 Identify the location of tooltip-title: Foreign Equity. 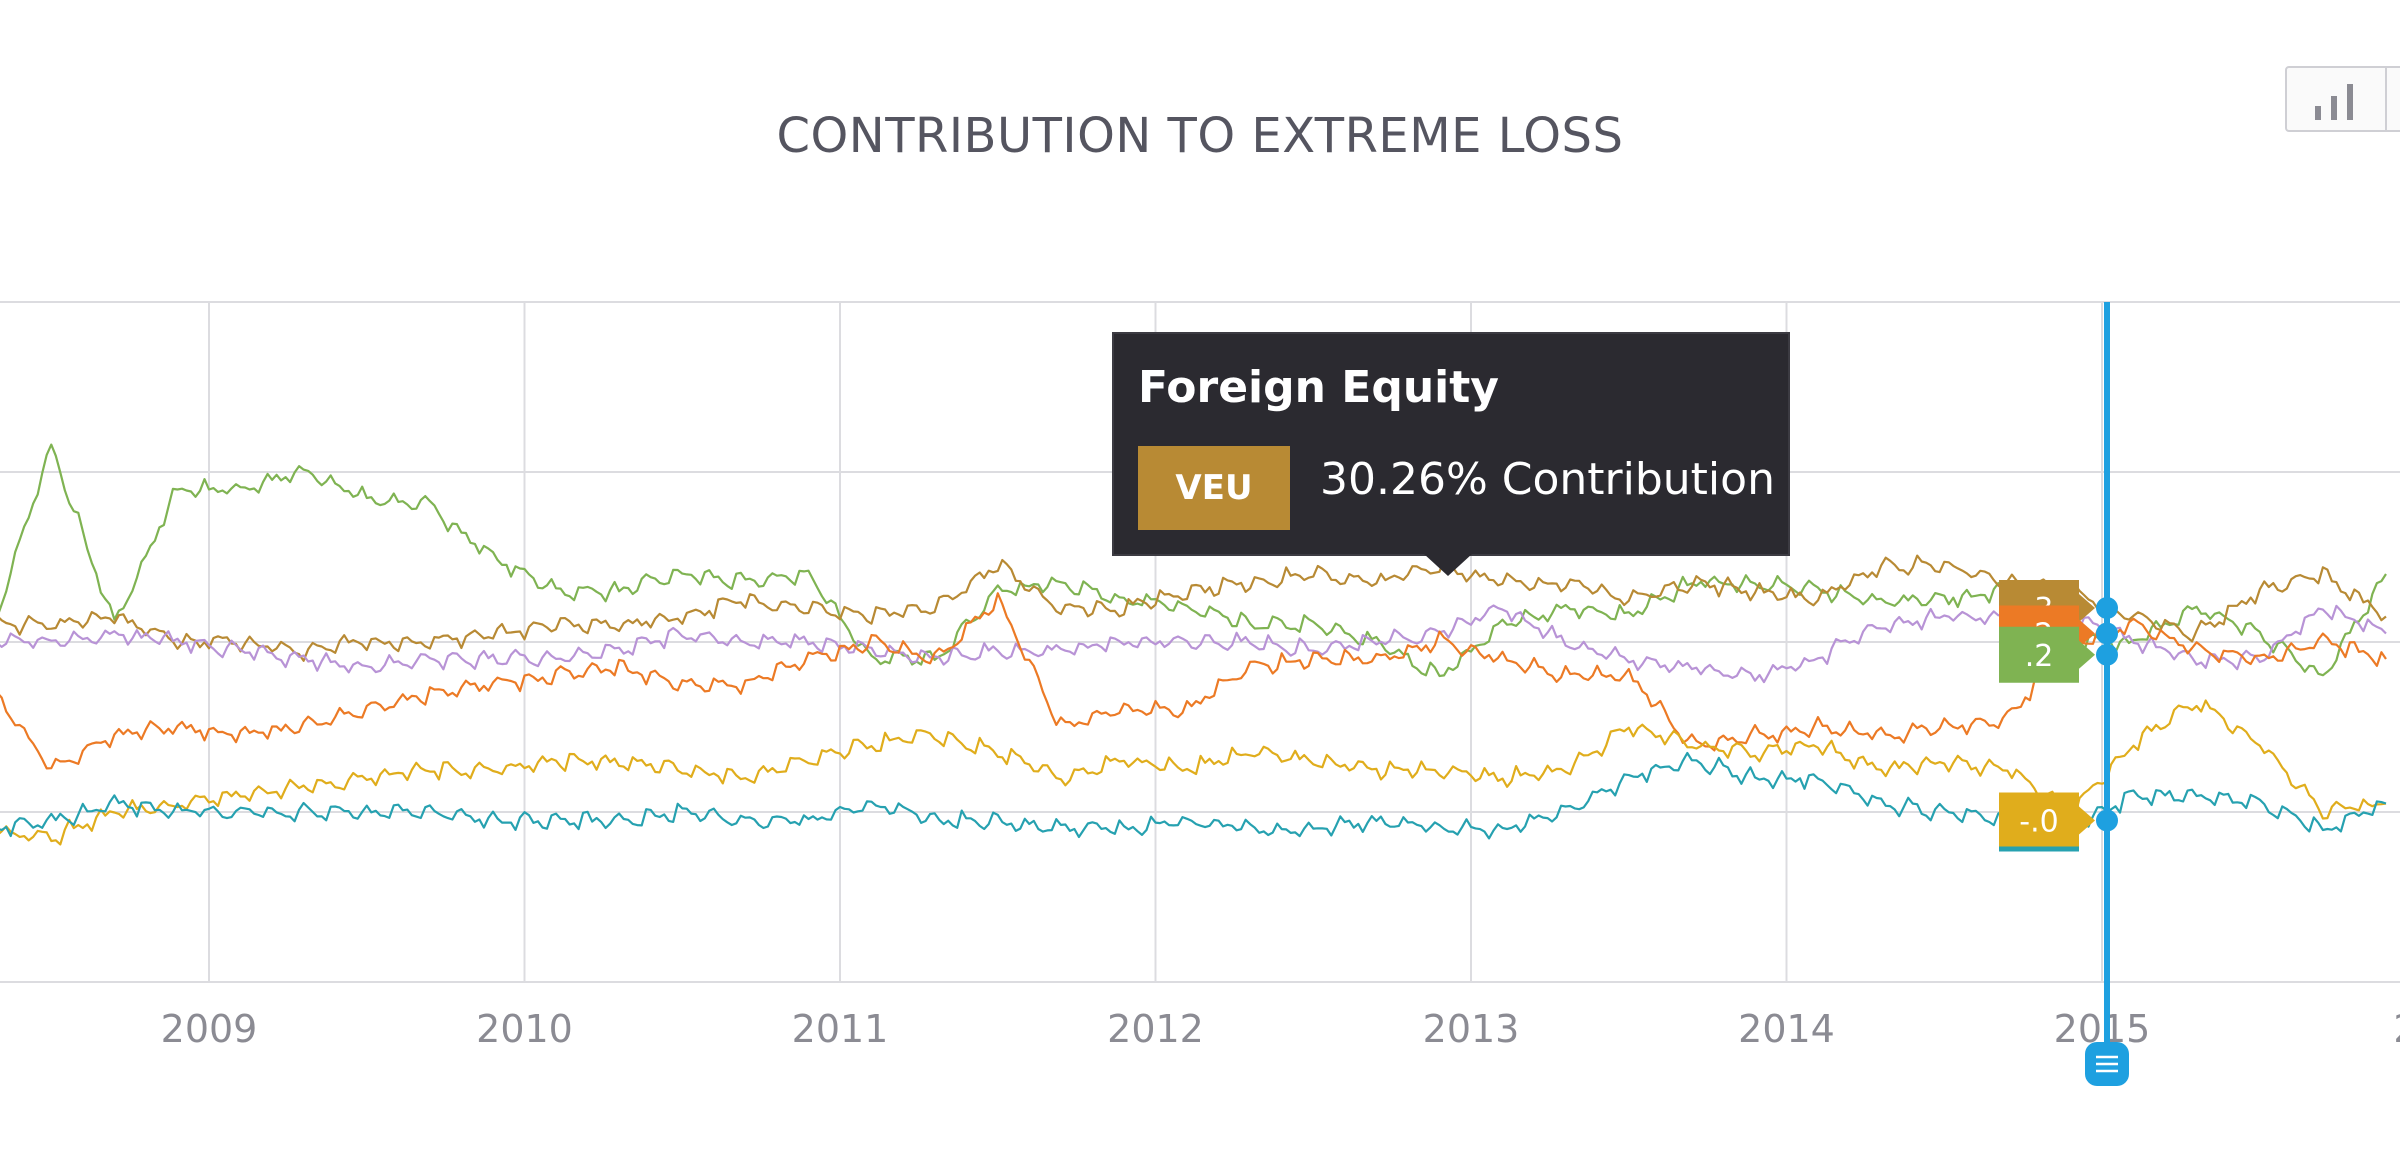
(1318, 387).